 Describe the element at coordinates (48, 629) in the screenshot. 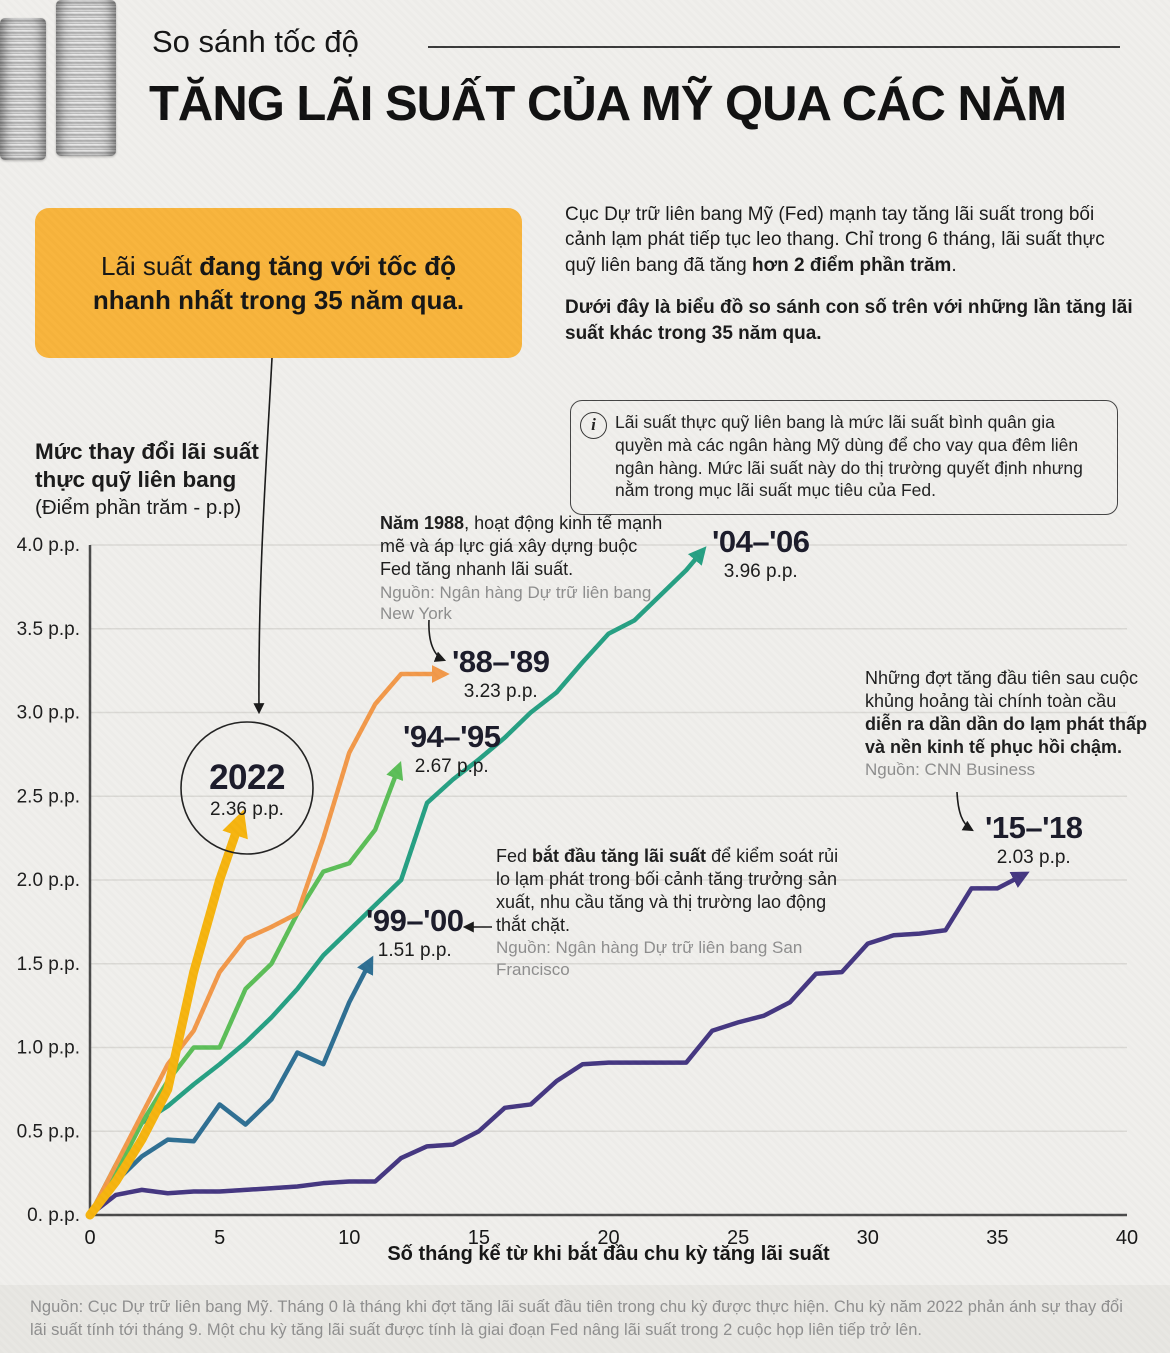

I see `y-tick-label: 3.5 p.p.` at that location.